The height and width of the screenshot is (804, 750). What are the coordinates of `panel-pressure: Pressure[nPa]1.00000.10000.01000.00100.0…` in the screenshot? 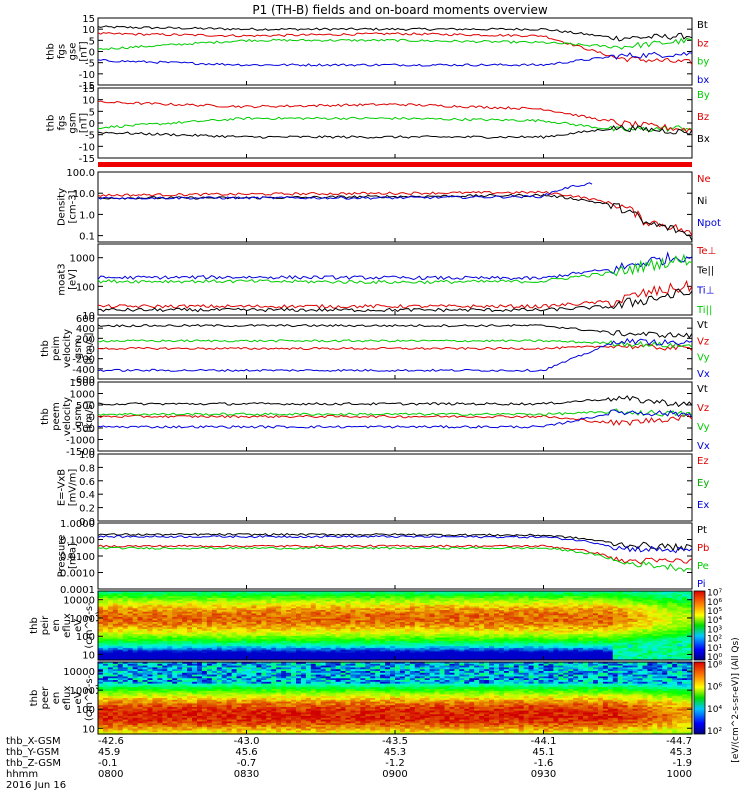 It's located at (383, 557).